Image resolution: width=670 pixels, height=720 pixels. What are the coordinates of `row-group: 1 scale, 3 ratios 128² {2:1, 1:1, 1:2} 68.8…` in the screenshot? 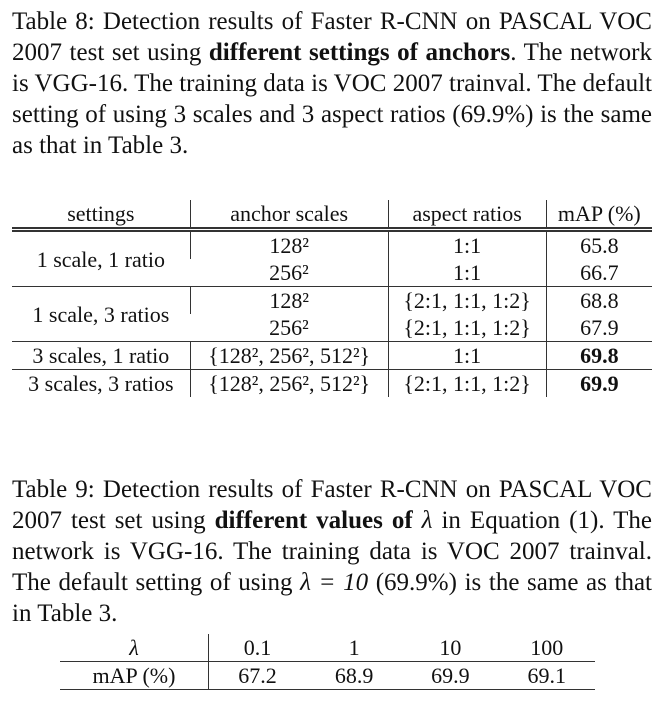 It's located at (332, 314).